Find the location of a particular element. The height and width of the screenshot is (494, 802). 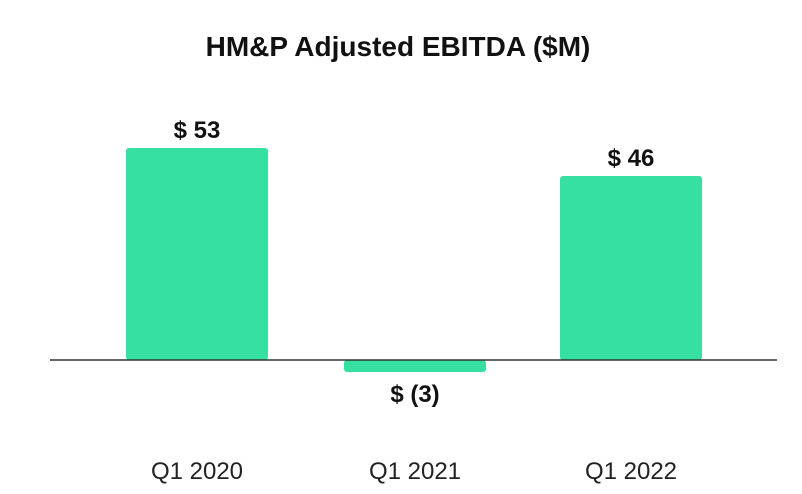

tick-label-q1-2022: Q1 2022 is located at coordinates (631, 471).